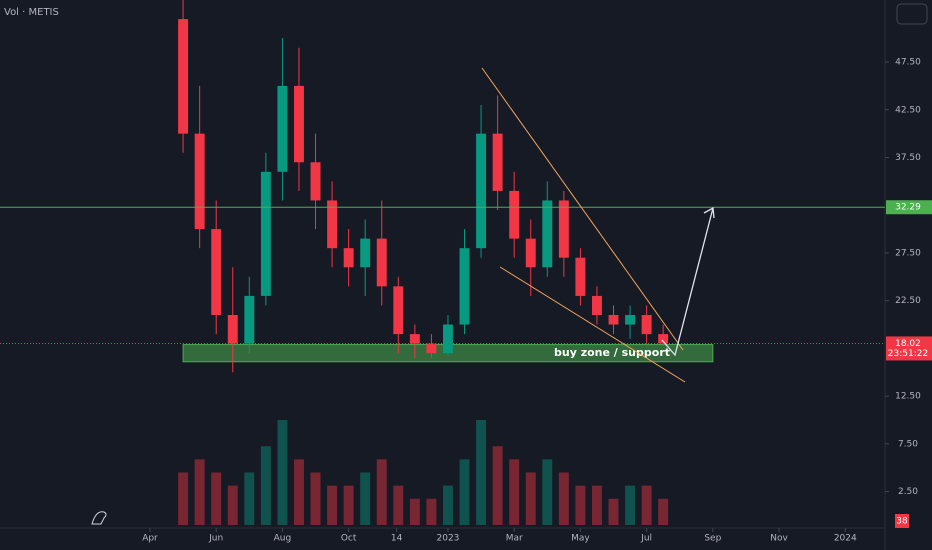 Image resolution: width=932 pixels, height=550 pixels. Describe the element at coordinates (908, 63) in the screenshot. I see `y-tick-label: 47.50` at that location.